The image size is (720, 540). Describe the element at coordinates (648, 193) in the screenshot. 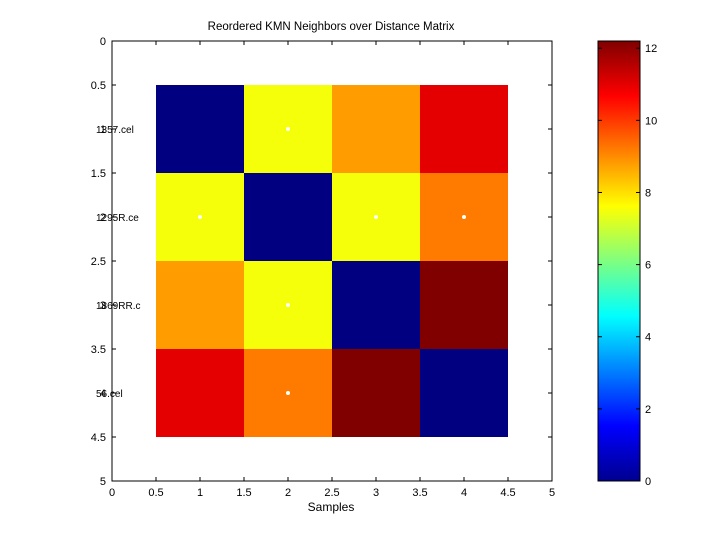

I see `colorbar-tick-label: 8` at that location.